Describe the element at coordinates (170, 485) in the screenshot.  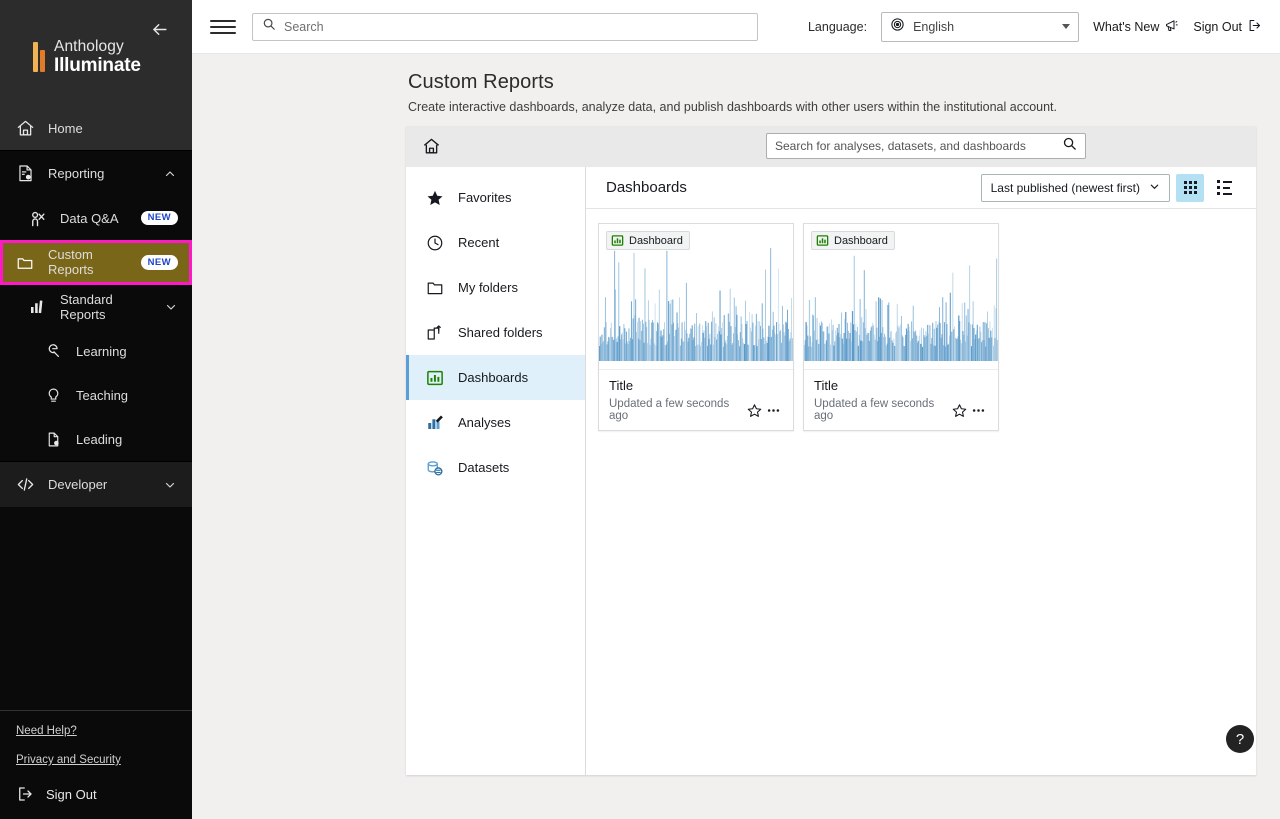
I see `chevron-down-icon-developer` at that location.